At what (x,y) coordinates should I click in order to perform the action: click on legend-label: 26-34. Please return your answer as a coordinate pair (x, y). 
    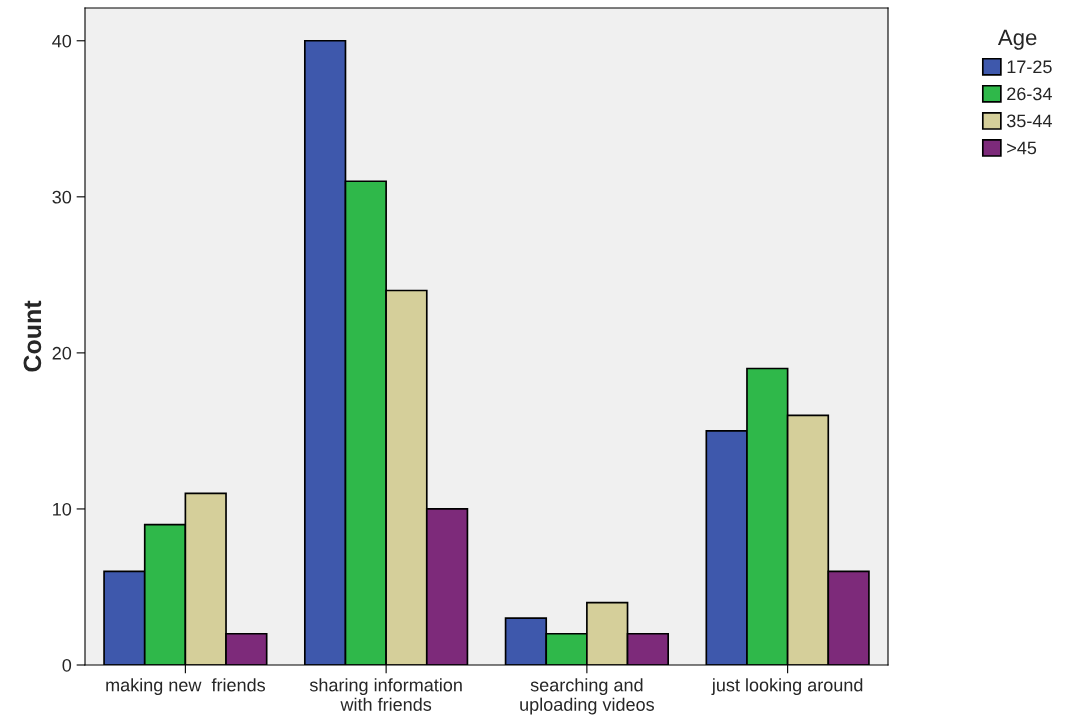
    Looking at the image, I should click on (1029, 94).